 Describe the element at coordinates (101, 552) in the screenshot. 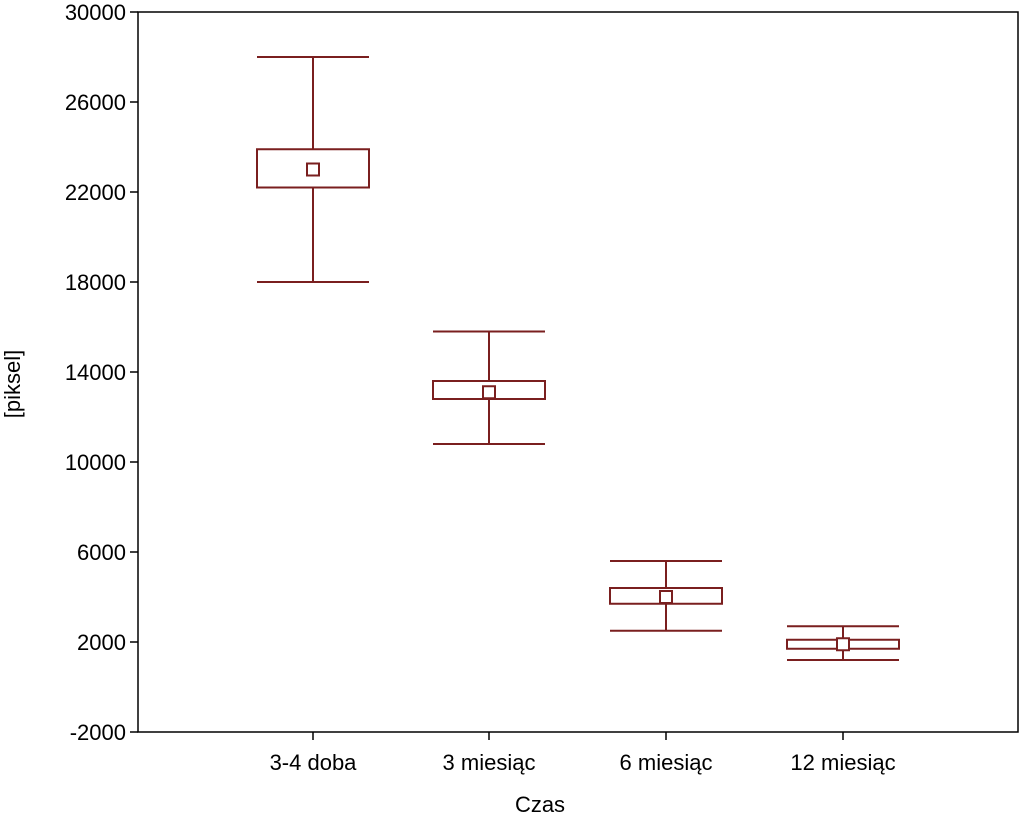

I see `y-tick-label: 6000` at that location.